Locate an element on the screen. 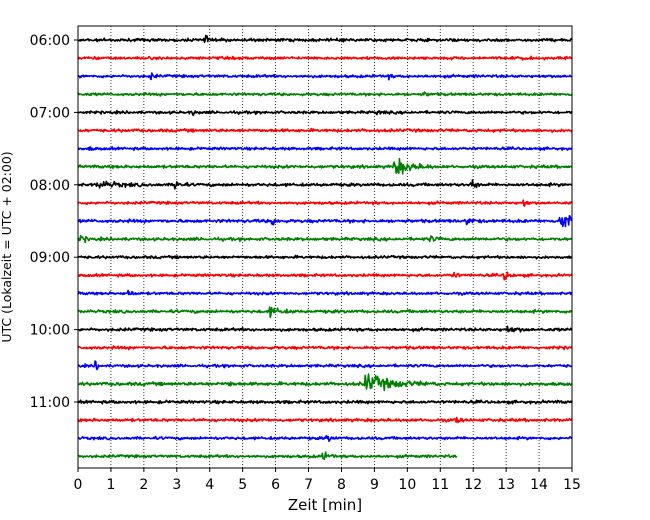 This screenshot has width=650, height=520. x-tick-label: 2 is located at coordinates (143, 485).